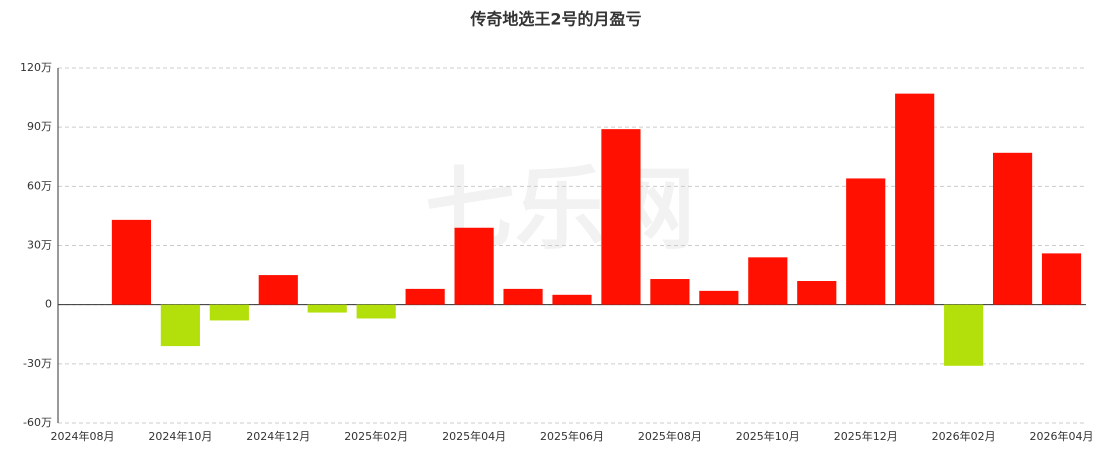  What do you see at coordinates (48, 304) in the screenshot?
I see `y-tick-label: 0` at bounding box center [48, 304].